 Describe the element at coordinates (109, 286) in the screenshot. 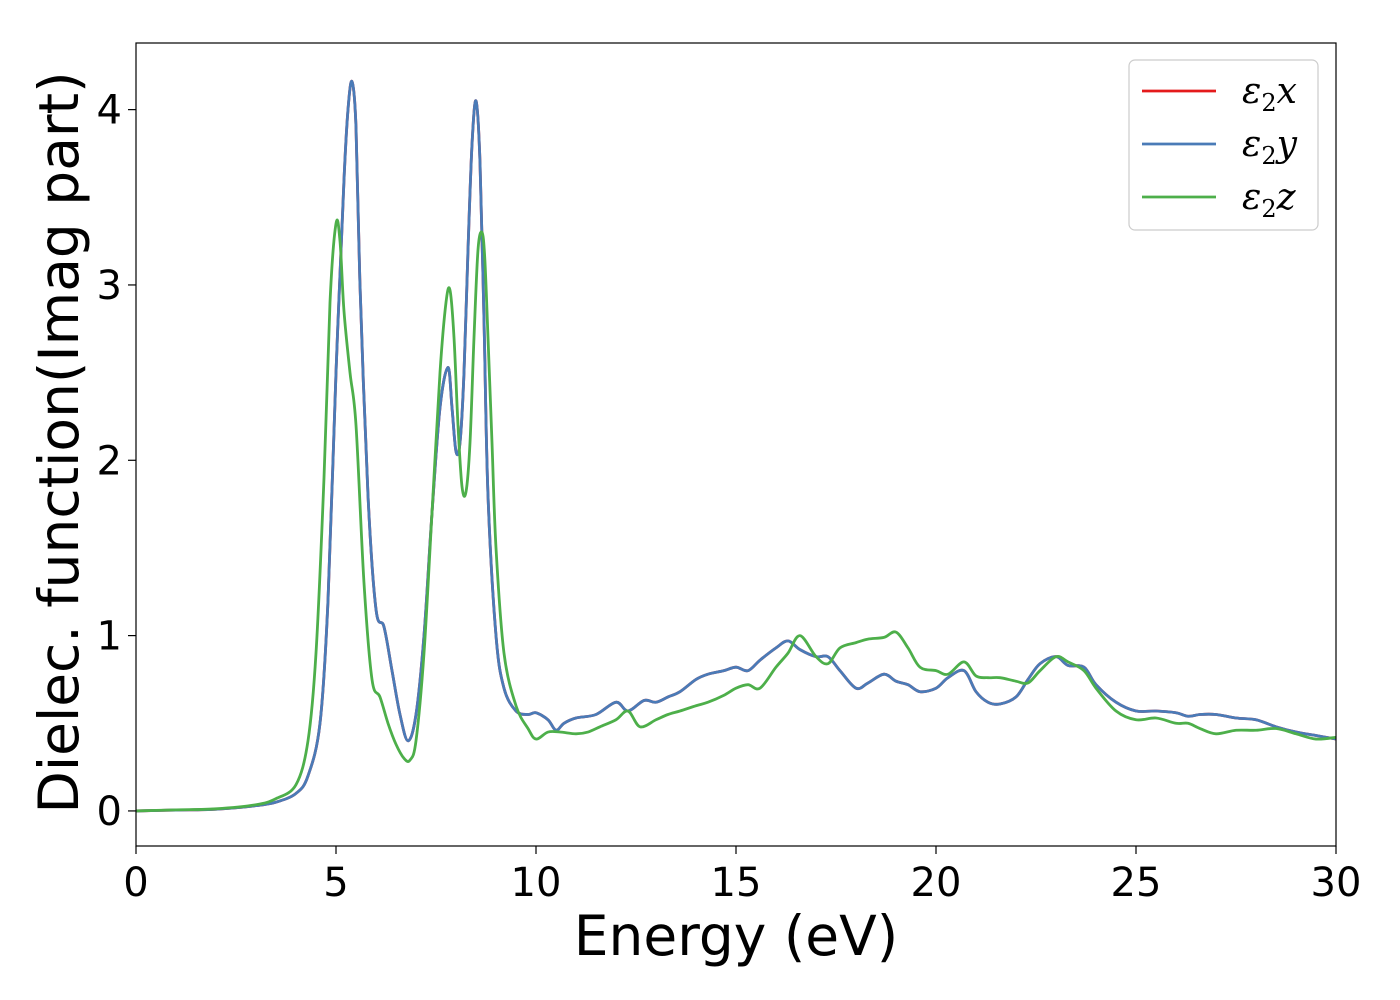

I see `y-tick-label: 3` at that location.